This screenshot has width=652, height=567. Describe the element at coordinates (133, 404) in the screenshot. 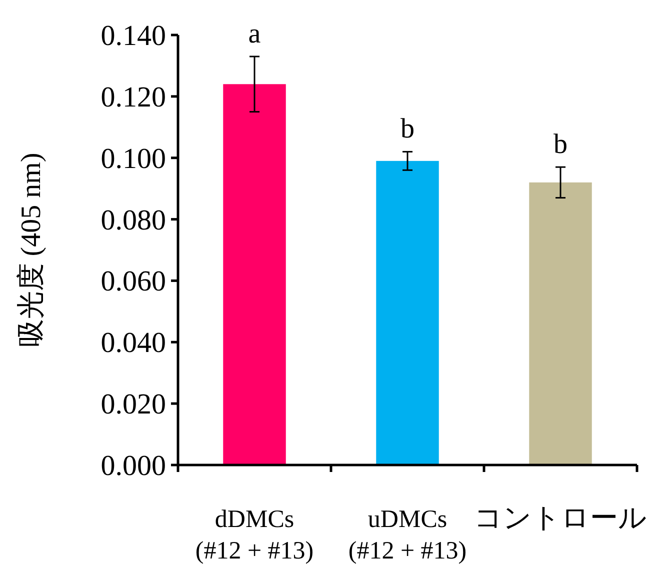

I see `y-tick-label: 0.020` at that location.